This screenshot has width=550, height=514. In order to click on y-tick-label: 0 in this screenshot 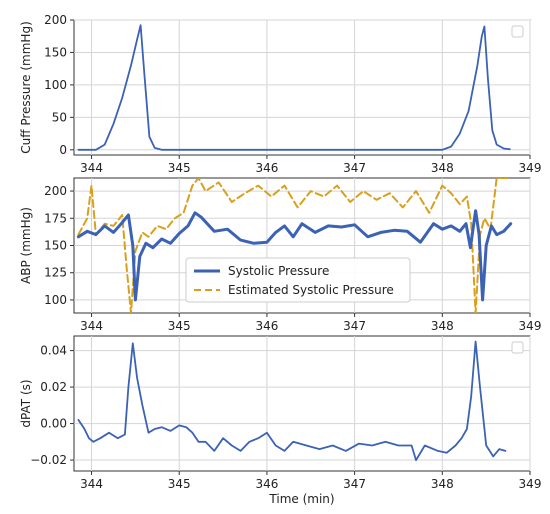, I will do `click(63, 150)`.